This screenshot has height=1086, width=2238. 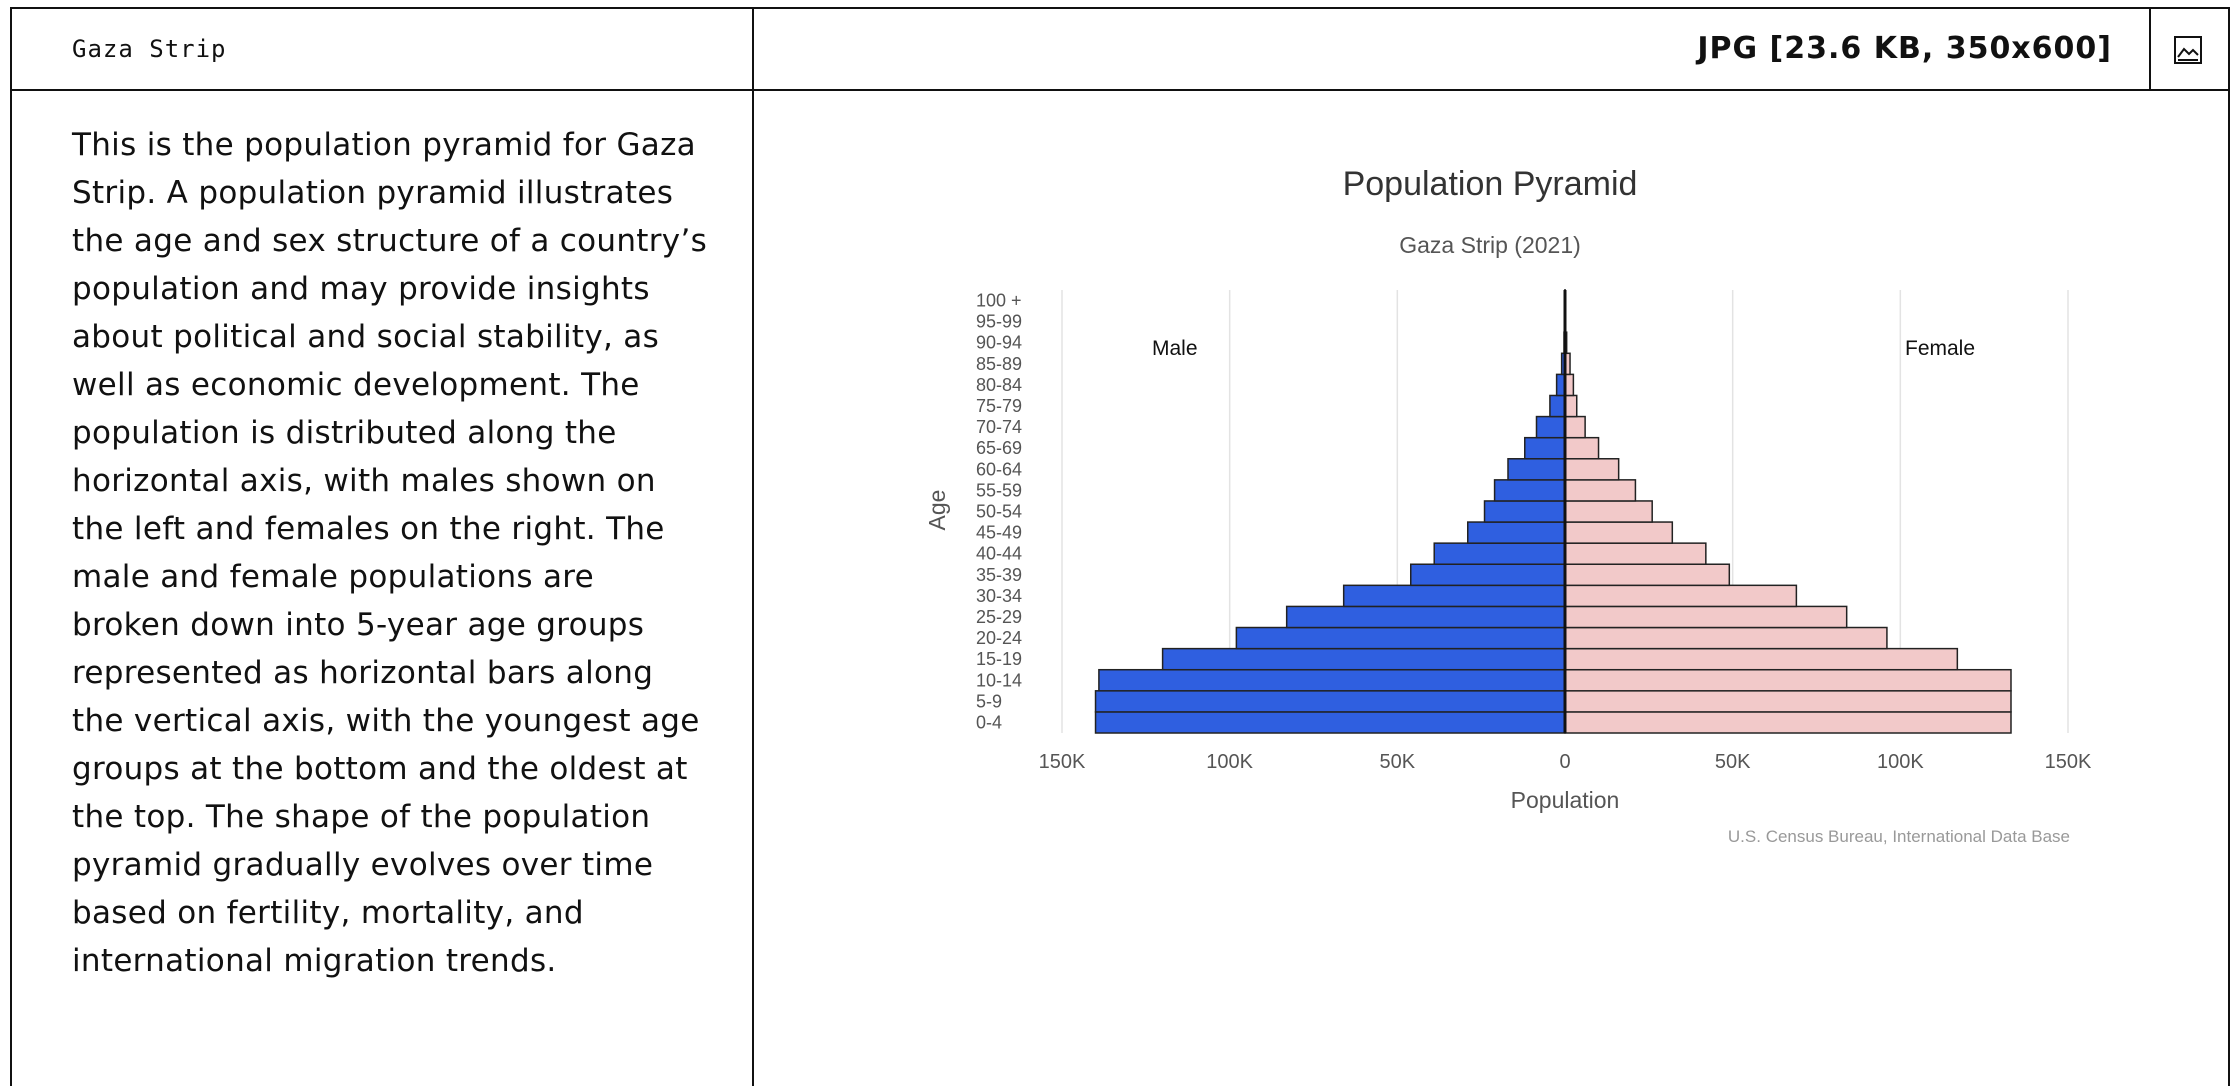 I want to click on y-tick-label: 15-19, so click(x=999, y=659).